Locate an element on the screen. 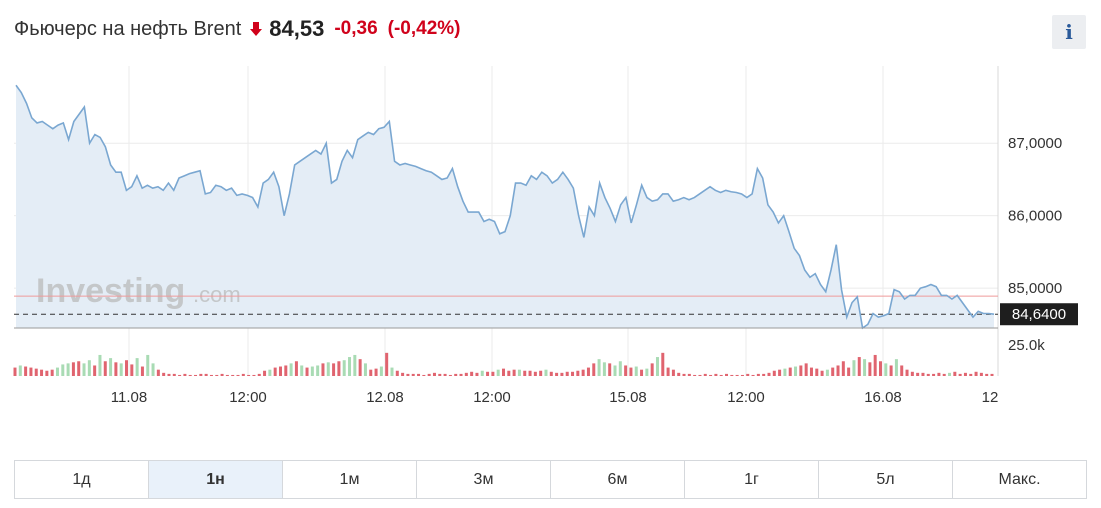 The image size is (1101, 508). range-button-5: 6м is located at coordinates (618, 479).